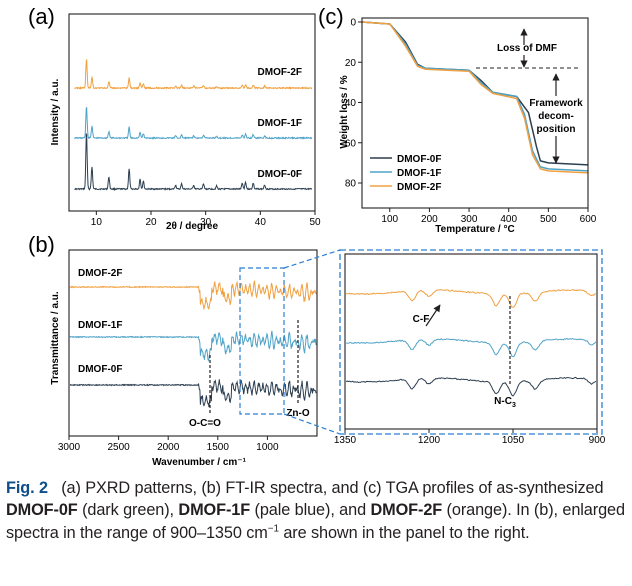  What do you see at coordinates (298, 413) in the screenshot?
I see `panel-b-label-zno: Zn-O` at bounding box center [298, 413].